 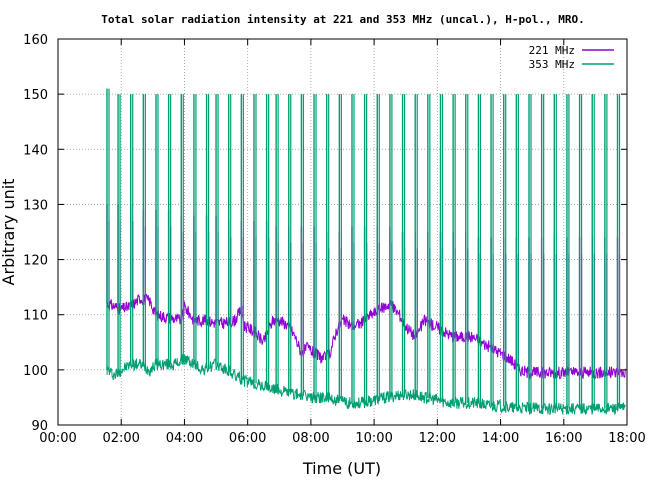 What do you see at coordinates (120, 438) in the screenshot?
I see `x-tick-label: 02:00` at bounding box center [120, 438].